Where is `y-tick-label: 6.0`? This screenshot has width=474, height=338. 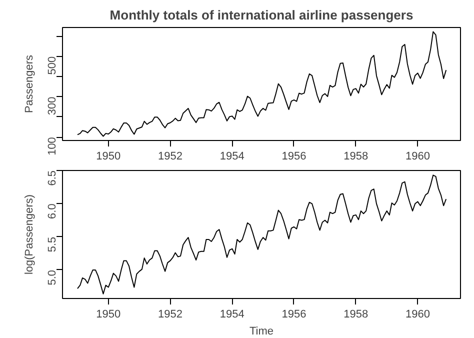
y-tick-label: 6.0 is located at coordinates (52, 211).